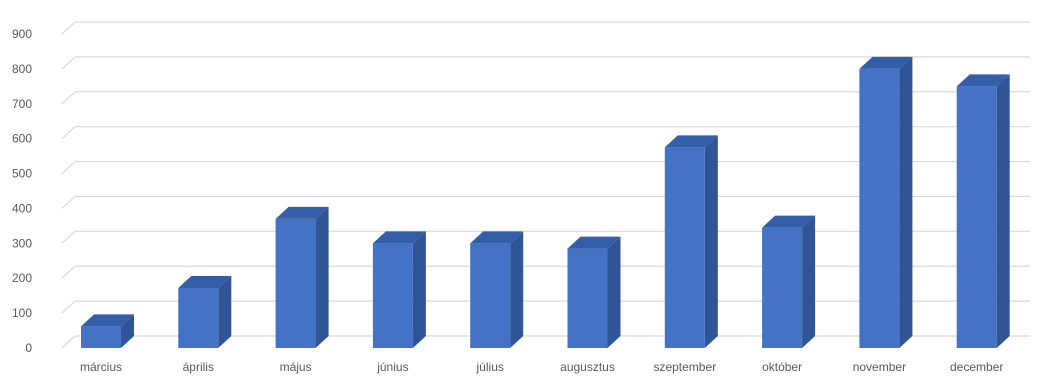 The image size is (1042, 376). Describe the element at coordinates (684, 367) in the screenshot. I see `x-tick-label: szeptember` at that location.